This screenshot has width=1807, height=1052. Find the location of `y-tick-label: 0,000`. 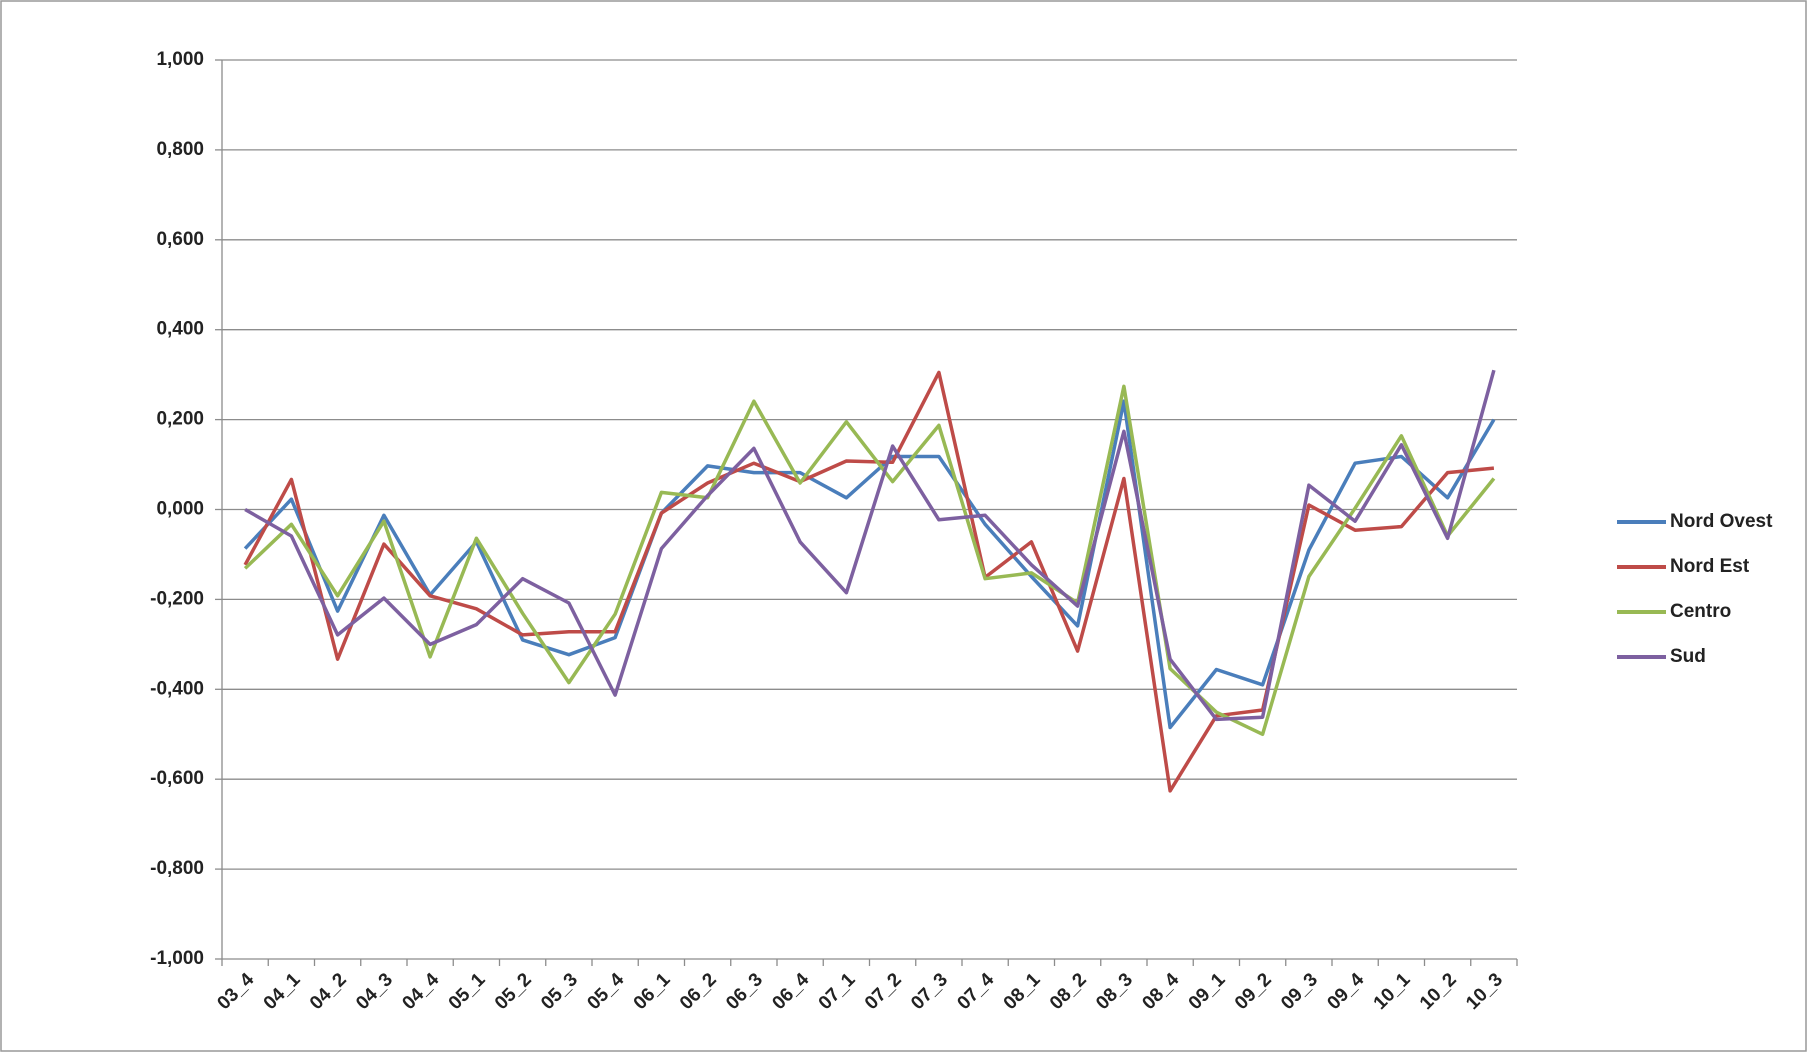

y-tick-label: 0,000 is located at coordinates (180, 509).